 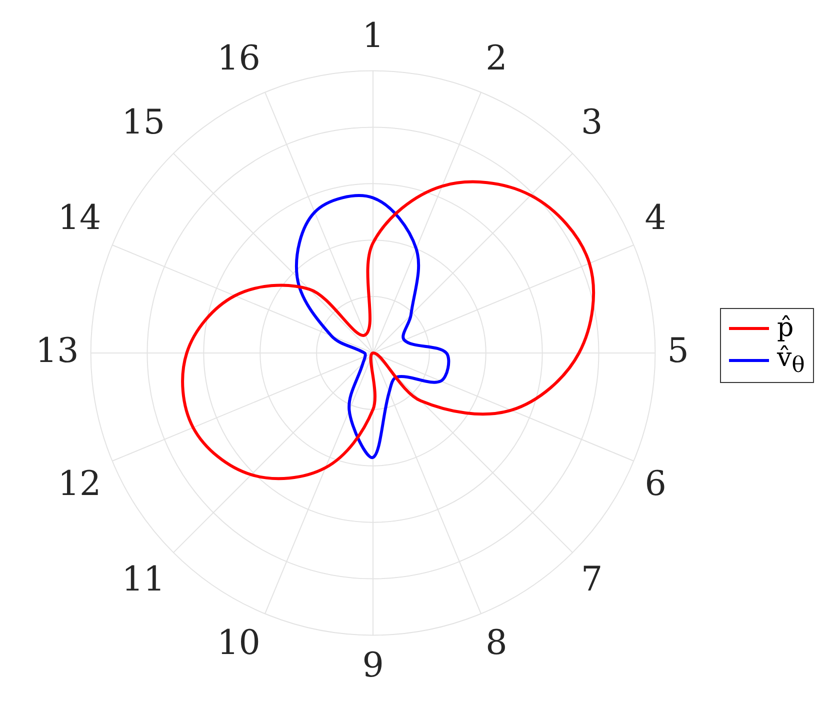 I want to click on spoke-label: 1, so click(x=373, y=36).